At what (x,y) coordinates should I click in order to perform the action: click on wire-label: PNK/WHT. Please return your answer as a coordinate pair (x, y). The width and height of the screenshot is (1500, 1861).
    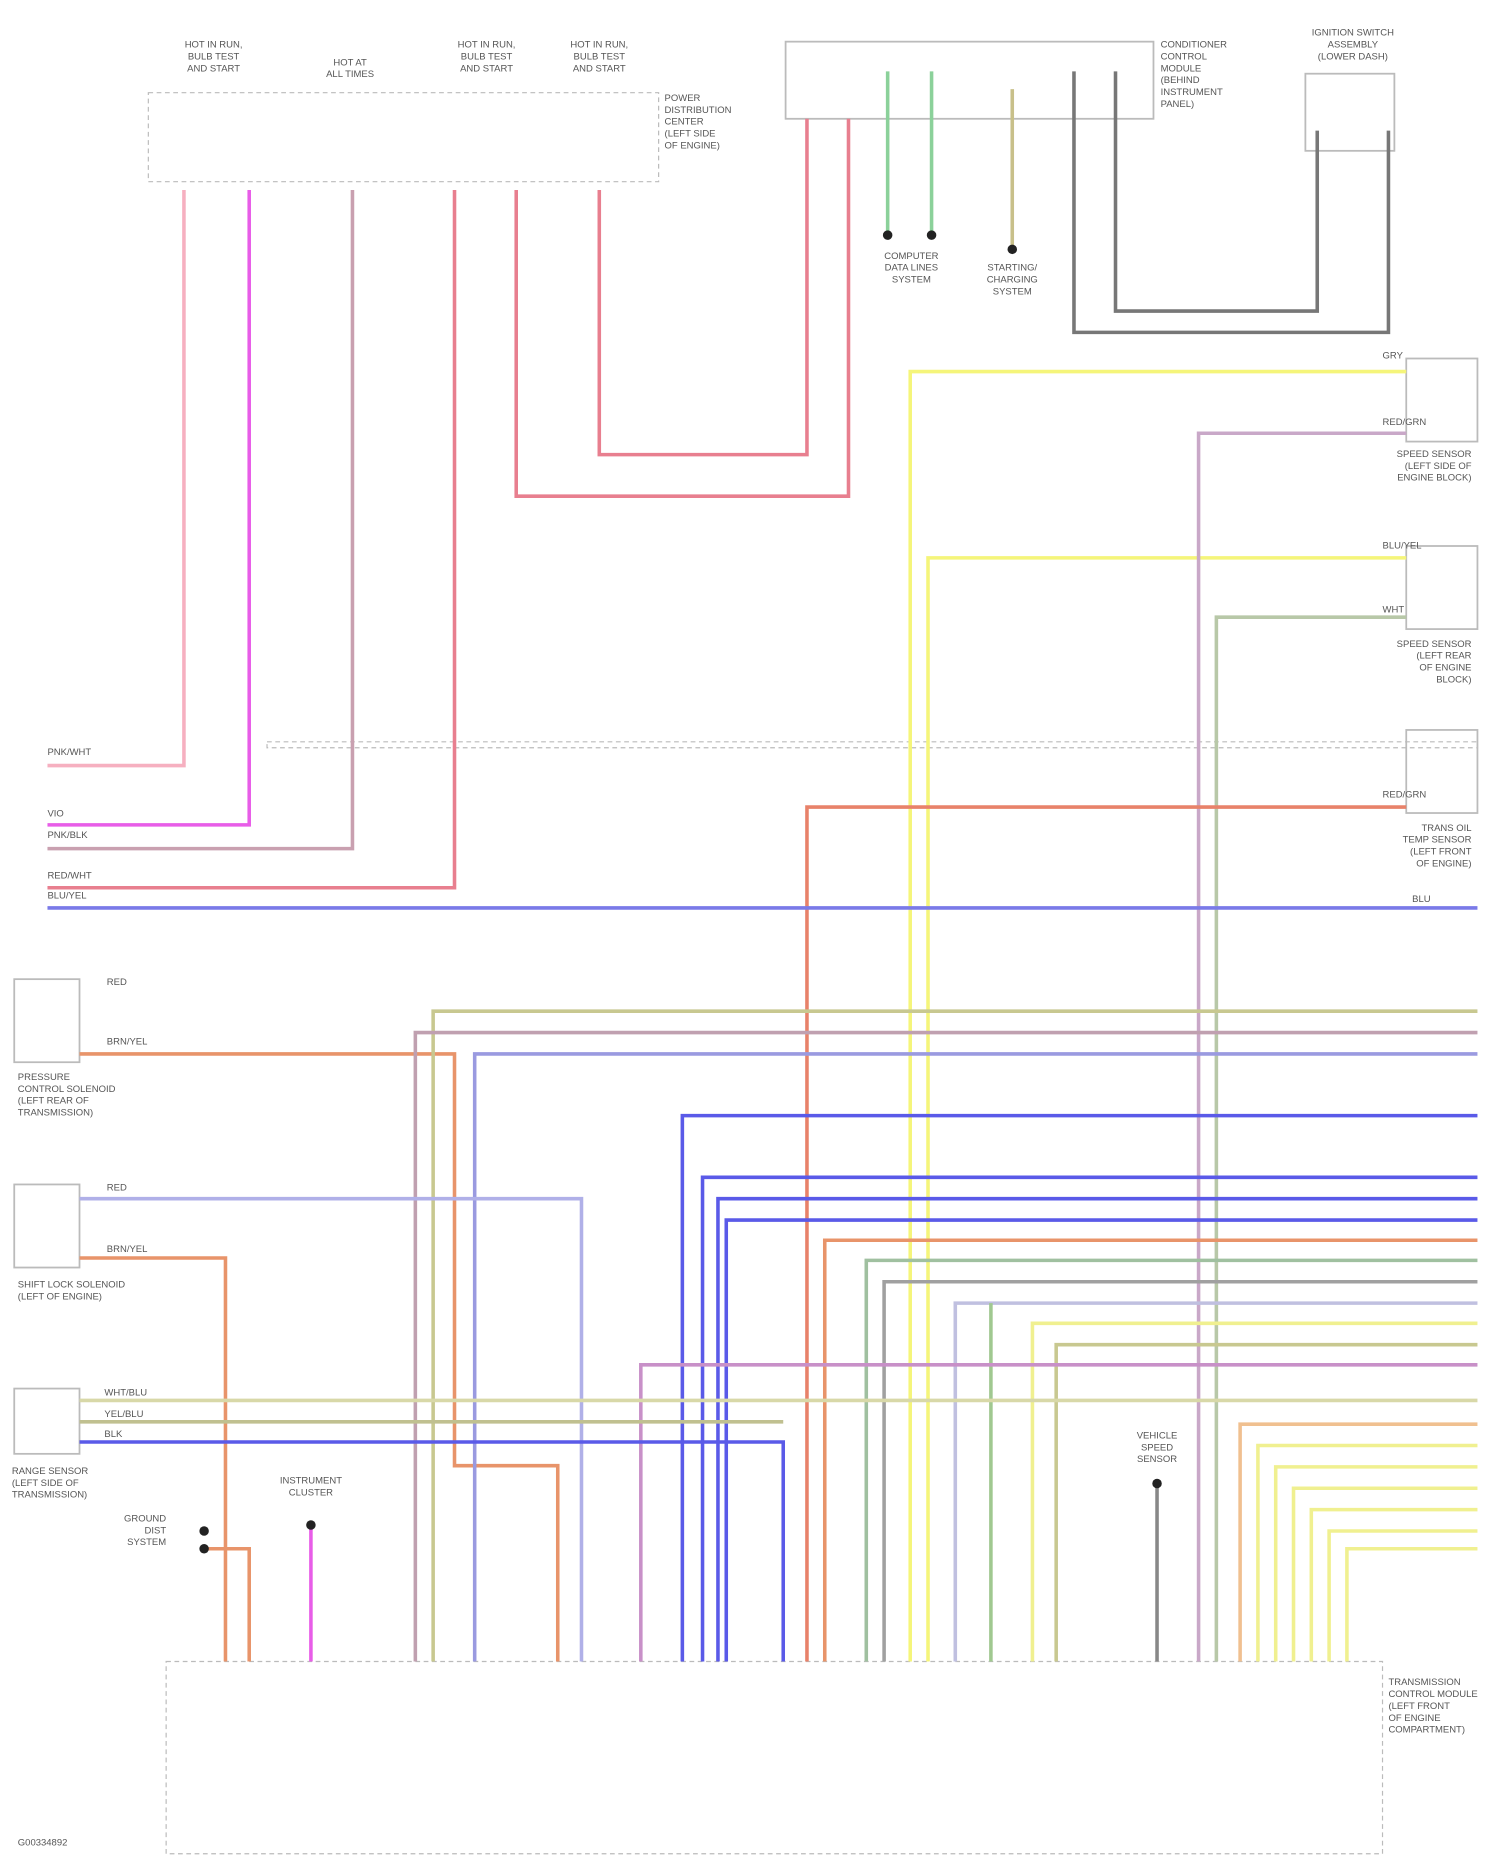
    Looking at the image, I should click on (69, 752).